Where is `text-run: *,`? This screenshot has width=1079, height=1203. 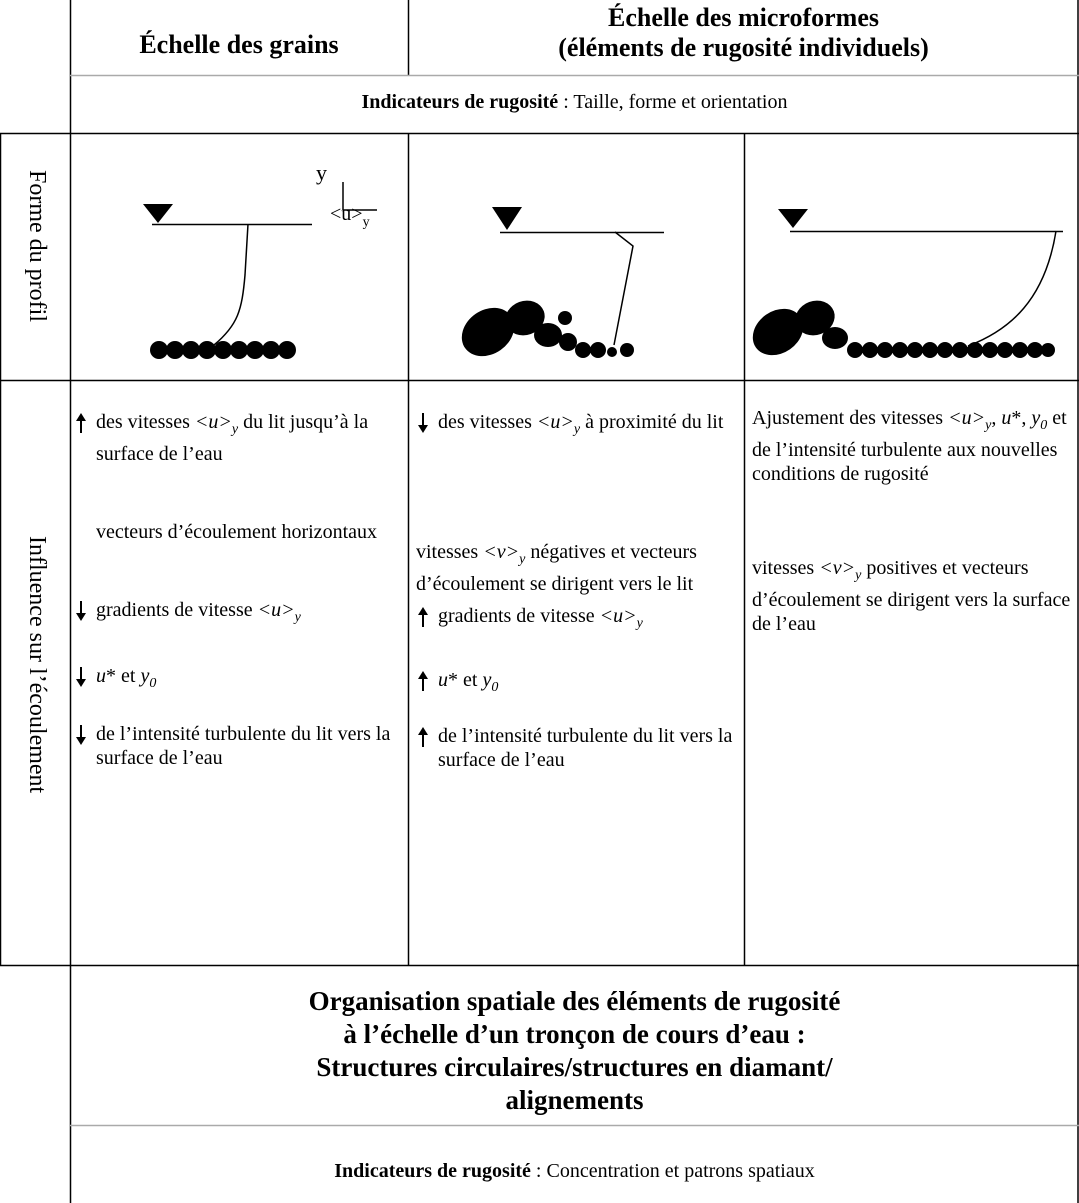 text-run: *, is located at coordinates (1021, 418).